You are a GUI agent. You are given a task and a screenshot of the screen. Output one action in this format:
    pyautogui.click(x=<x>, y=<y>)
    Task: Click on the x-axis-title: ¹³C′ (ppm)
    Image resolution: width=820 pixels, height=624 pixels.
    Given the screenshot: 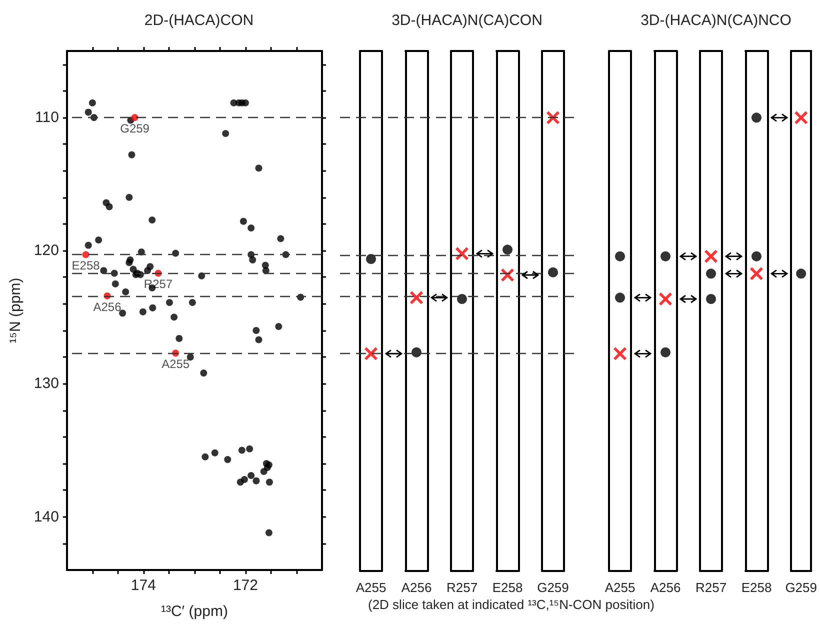 What is the action you would take?
    pyautogui.click(x=194, y=611)
    